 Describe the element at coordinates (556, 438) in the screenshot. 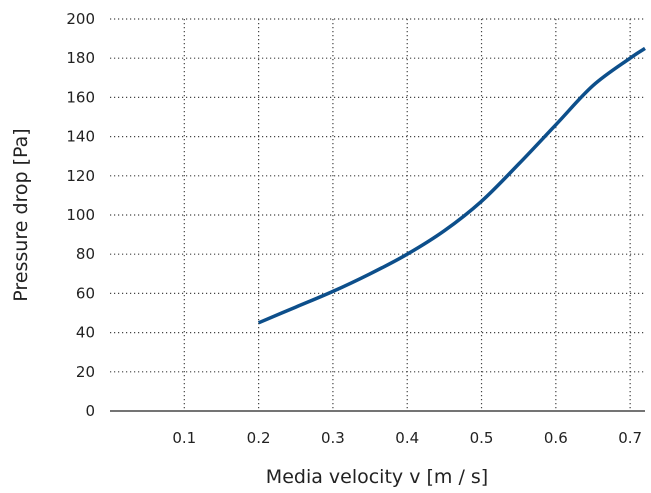

I see `x-tick-label: 0.6` at that location.